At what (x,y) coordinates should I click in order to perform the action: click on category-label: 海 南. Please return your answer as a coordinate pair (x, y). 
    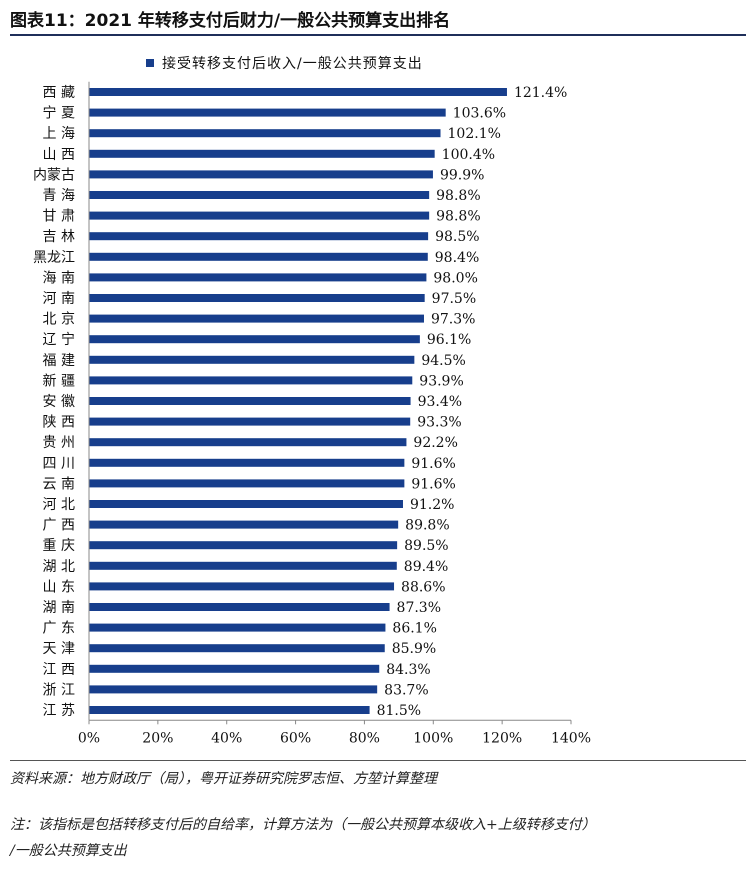
    Looking at the image, I should click on (59, 278).